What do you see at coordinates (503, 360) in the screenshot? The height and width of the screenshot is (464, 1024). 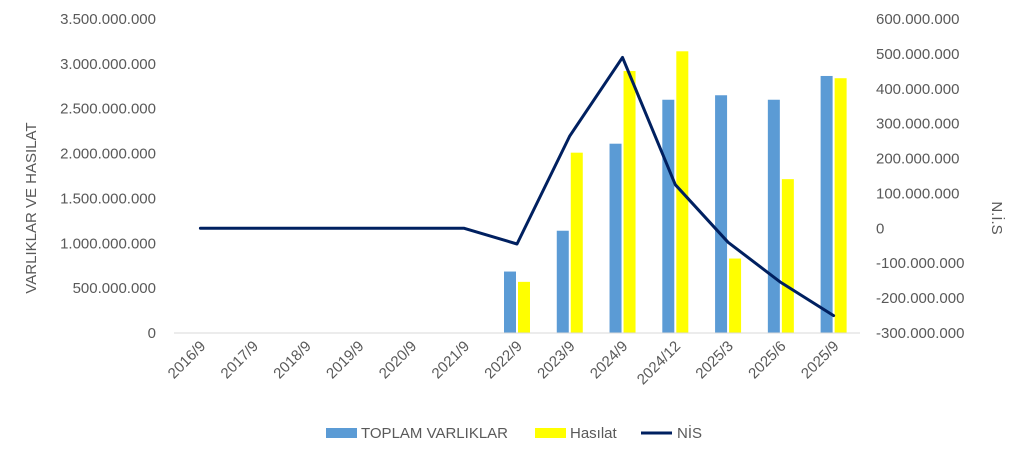 I see `x-tick-label: 2022/9` at bounding box center [503, 360].